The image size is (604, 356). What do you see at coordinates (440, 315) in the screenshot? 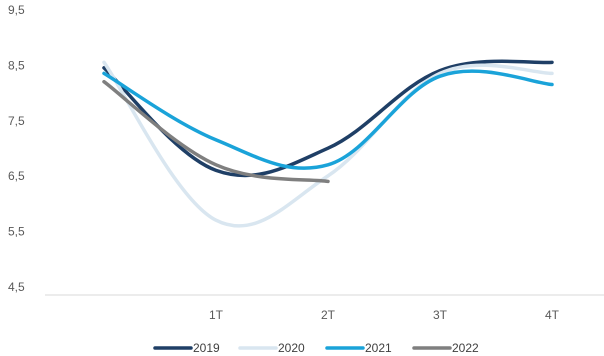
I see `x-tick-label: 3T` at bounding box center [440, 315].